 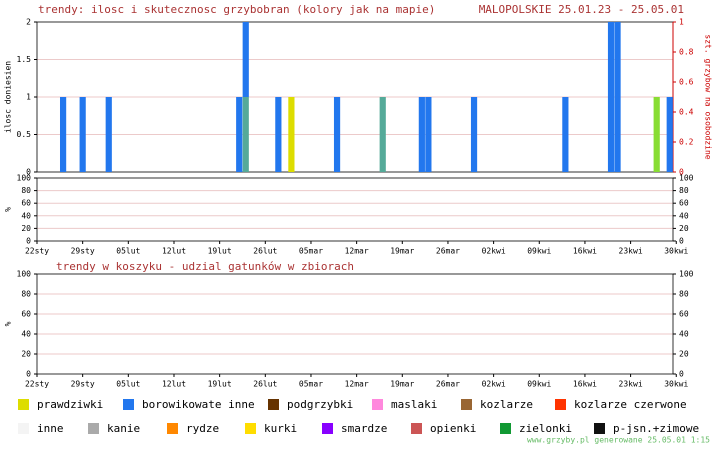 I want to click on y2-tick-label: 100, so click(x=686, y=274).